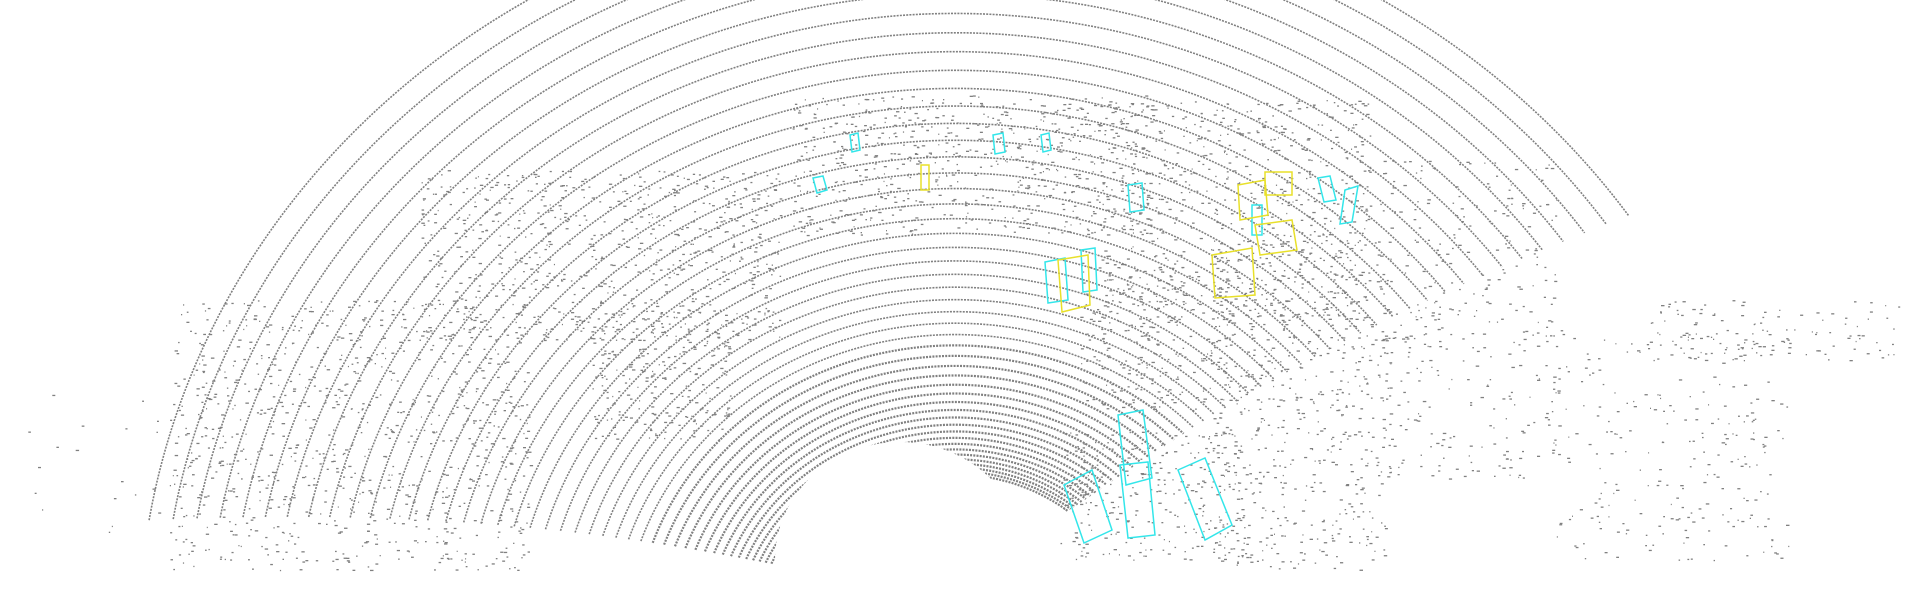 The image size is (1924, 600). What do you see at coordinates (352, 436) in the screenshot?
I see `left-structure-points` at bounding box center [352, 436].